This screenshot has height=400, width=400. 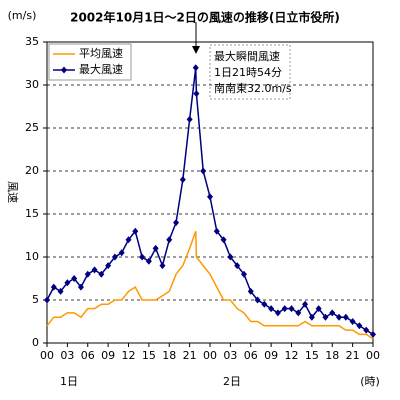 I want to click on day-label: 2日, so click(x=232, y=381).